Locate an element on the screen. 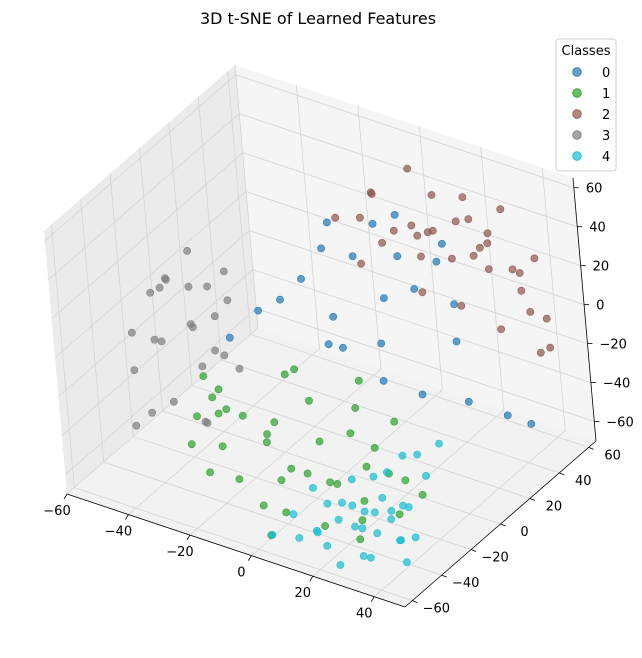 The height and width of the screenshot is (658, 642). legend-label: 4 is located at coordinates (606, 157).